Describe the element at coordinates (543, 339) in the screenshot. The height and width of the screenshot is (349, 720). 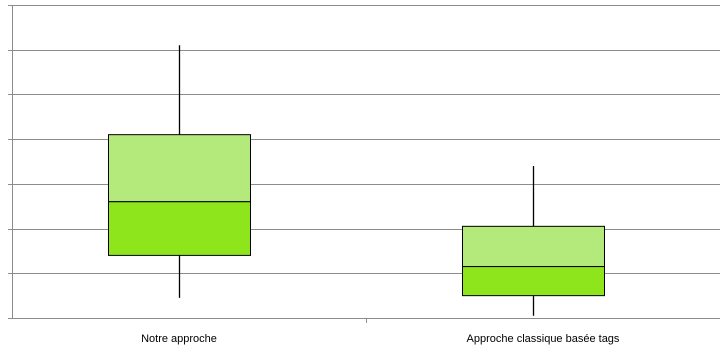
I see `x-category-label: Approche classique basée tags` at that location.